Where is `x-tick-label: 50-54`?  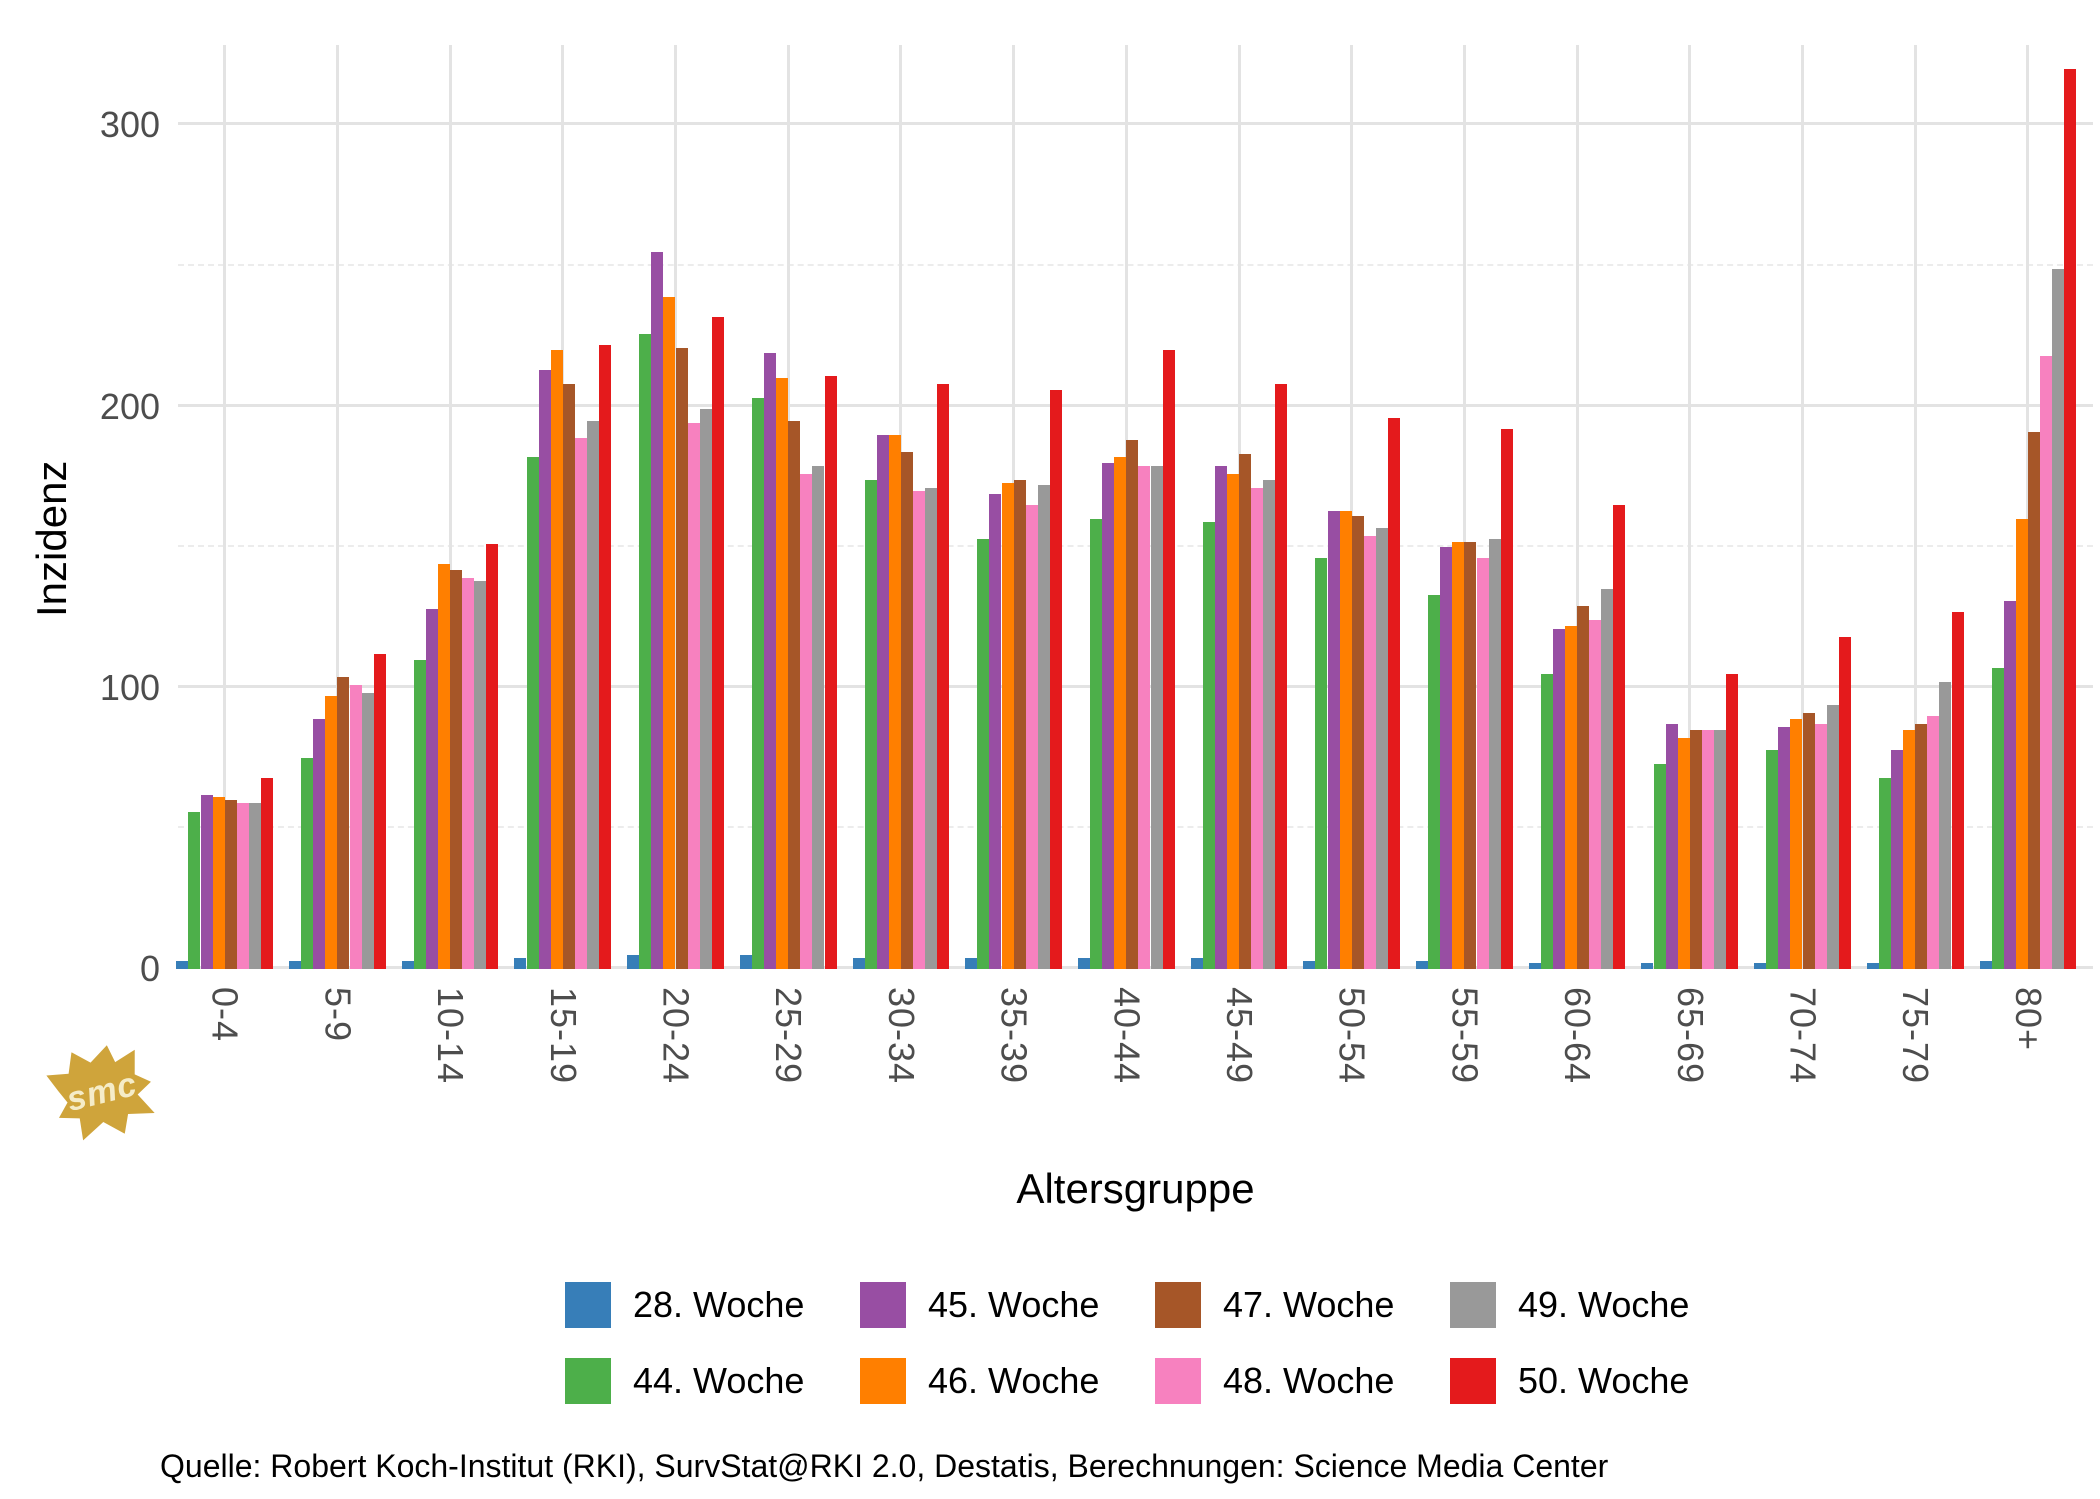
x-tick-label: 50-54 is located at coordinates (1352, 1036).